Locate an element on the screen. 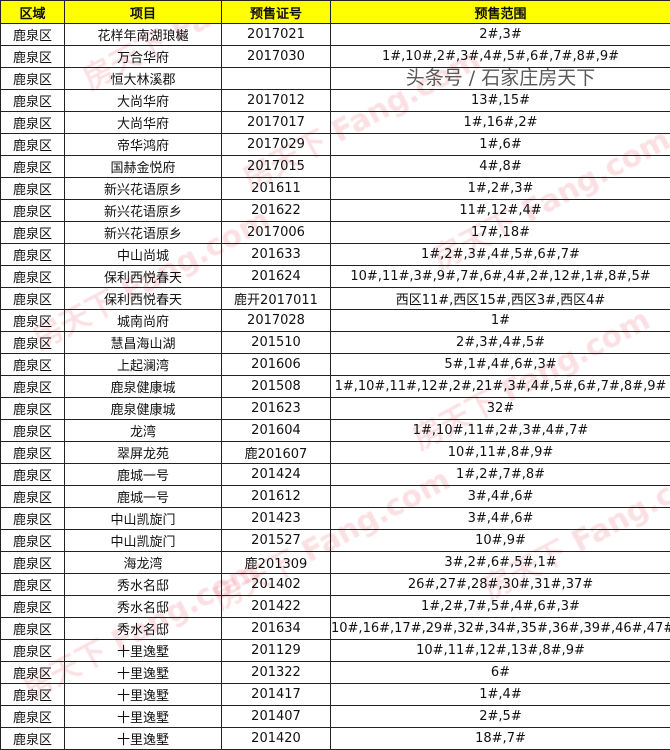 The width and height of the screenshot is (670, 750). cell-sale-range: 2#,5# is located at coordinates (500, 717).